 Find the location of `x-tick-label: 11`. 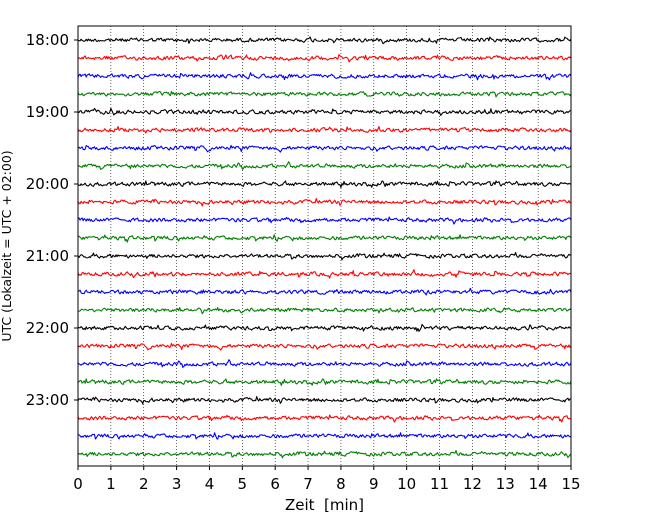

x-tick-label: 11 is located at coordinates (439, 484).